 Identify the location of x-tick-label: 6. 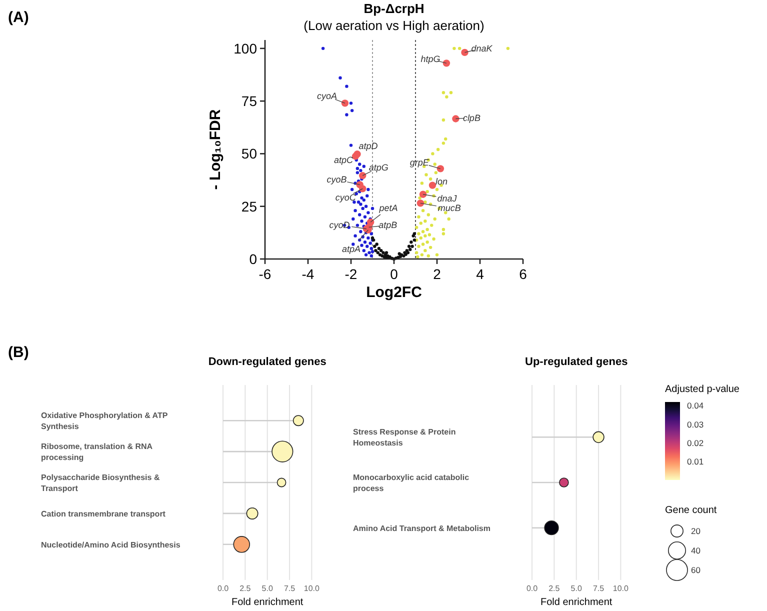
(523, 274).